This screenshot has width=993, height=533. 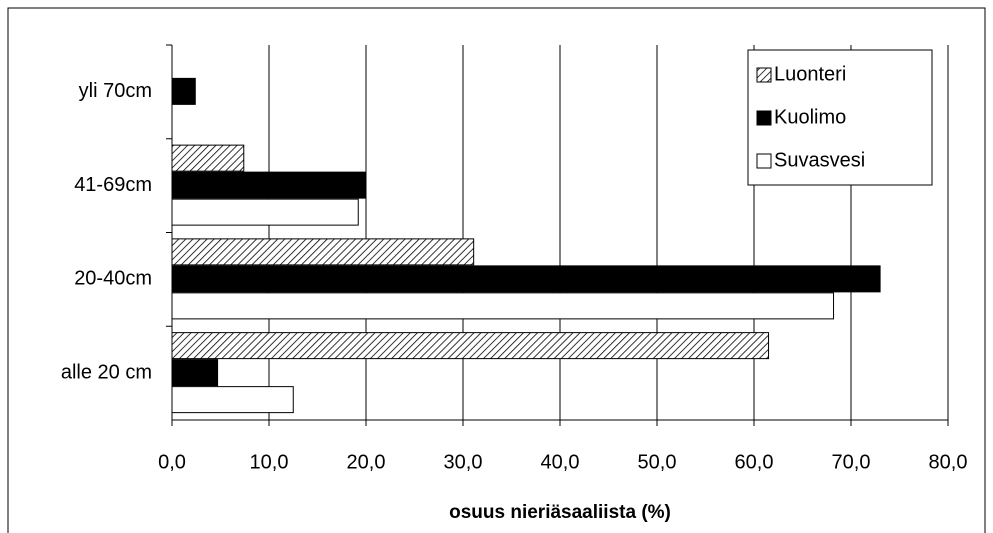 I want to click on x-tick-label: 10,0, so click(x=269, y=462).